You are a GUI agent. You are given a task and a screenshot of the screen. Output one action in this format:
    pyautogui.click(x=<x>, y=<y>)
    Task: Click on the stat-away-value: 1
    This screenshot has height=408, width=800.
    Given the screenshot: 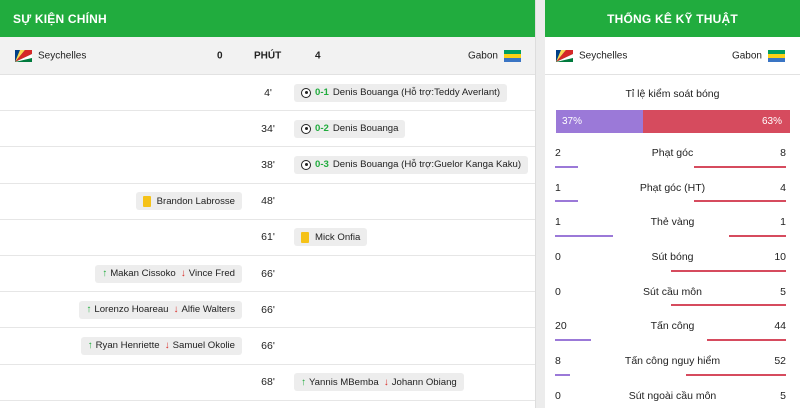 What is the action you would take?
    pyautogui.click(x=783, y=222)
    